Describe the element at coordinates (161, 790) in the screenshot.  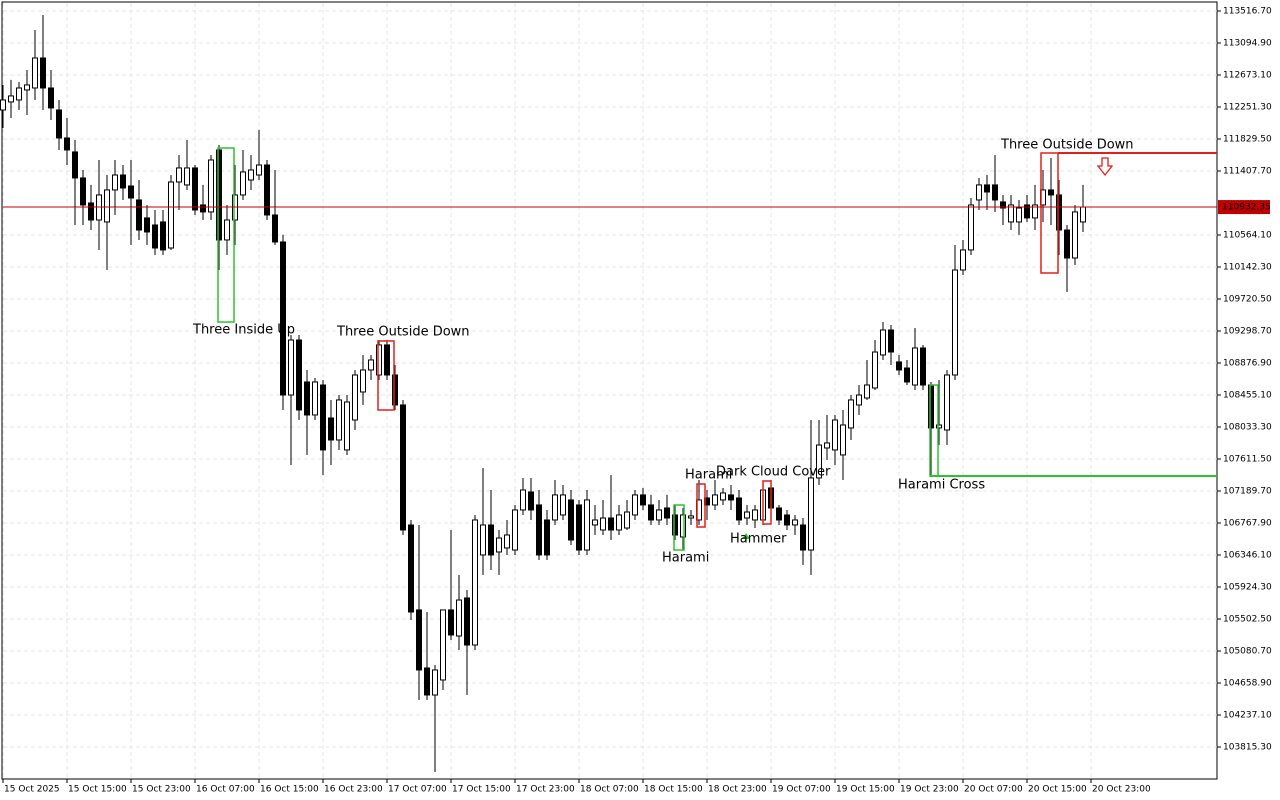
I see `x-tick-label: 15 Oct 23:00` at that location.